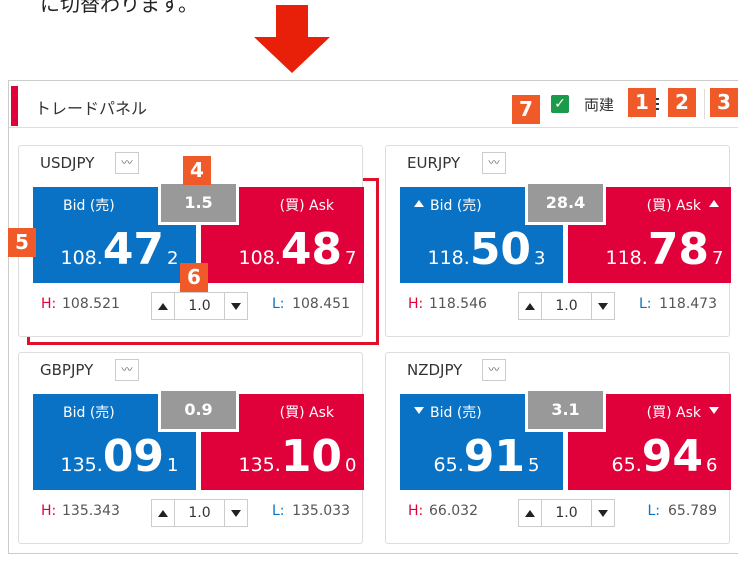 This screenshot has height=562, width=738. I want to click on price-suffix: 2, so click(173, 258).